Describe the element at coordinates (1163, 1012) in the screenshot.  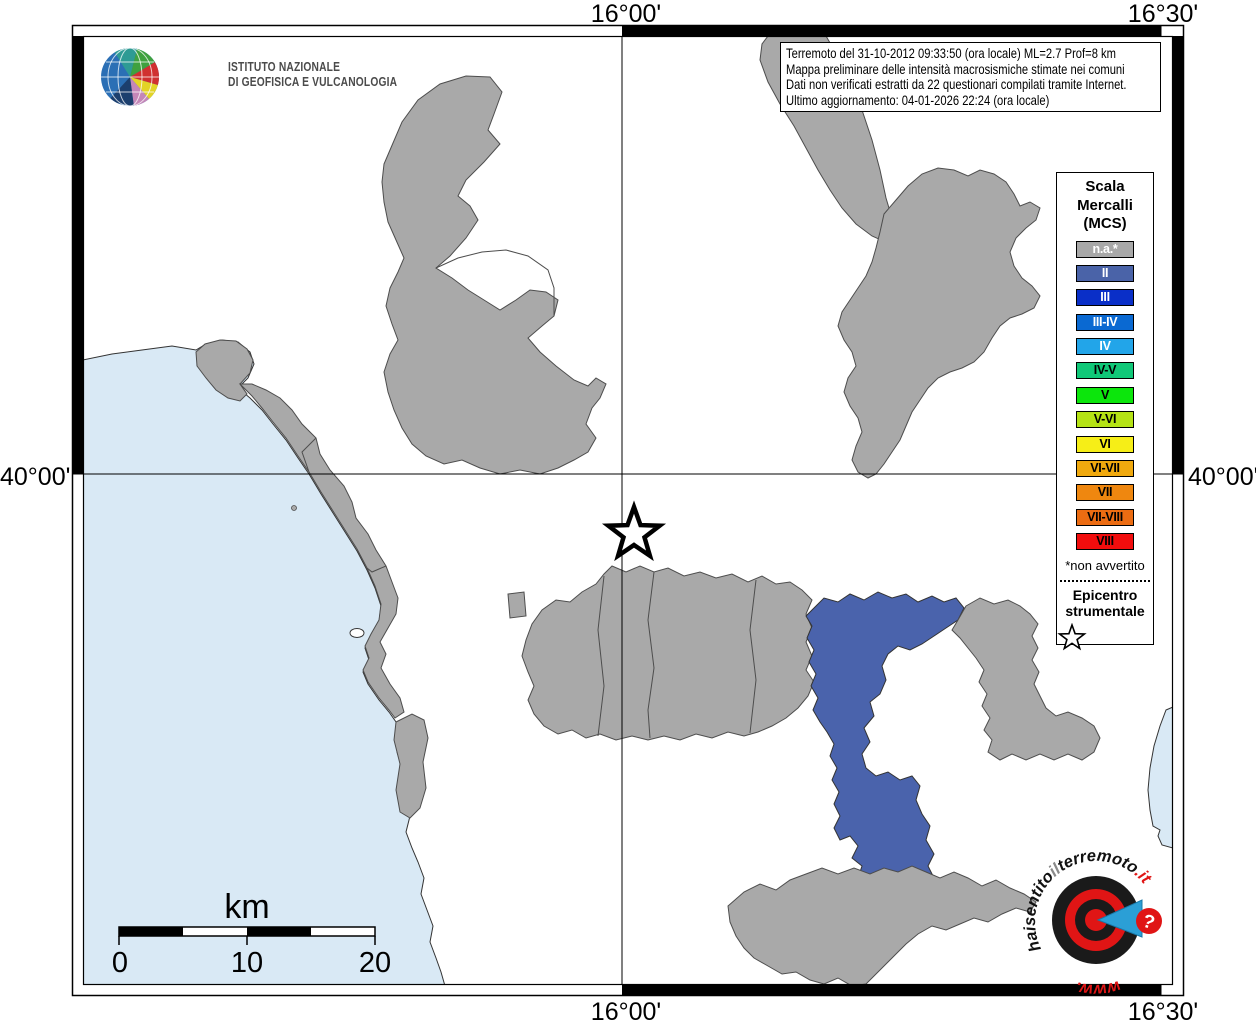
I see `coord-label-bottom-right: 16°30'` at that location.